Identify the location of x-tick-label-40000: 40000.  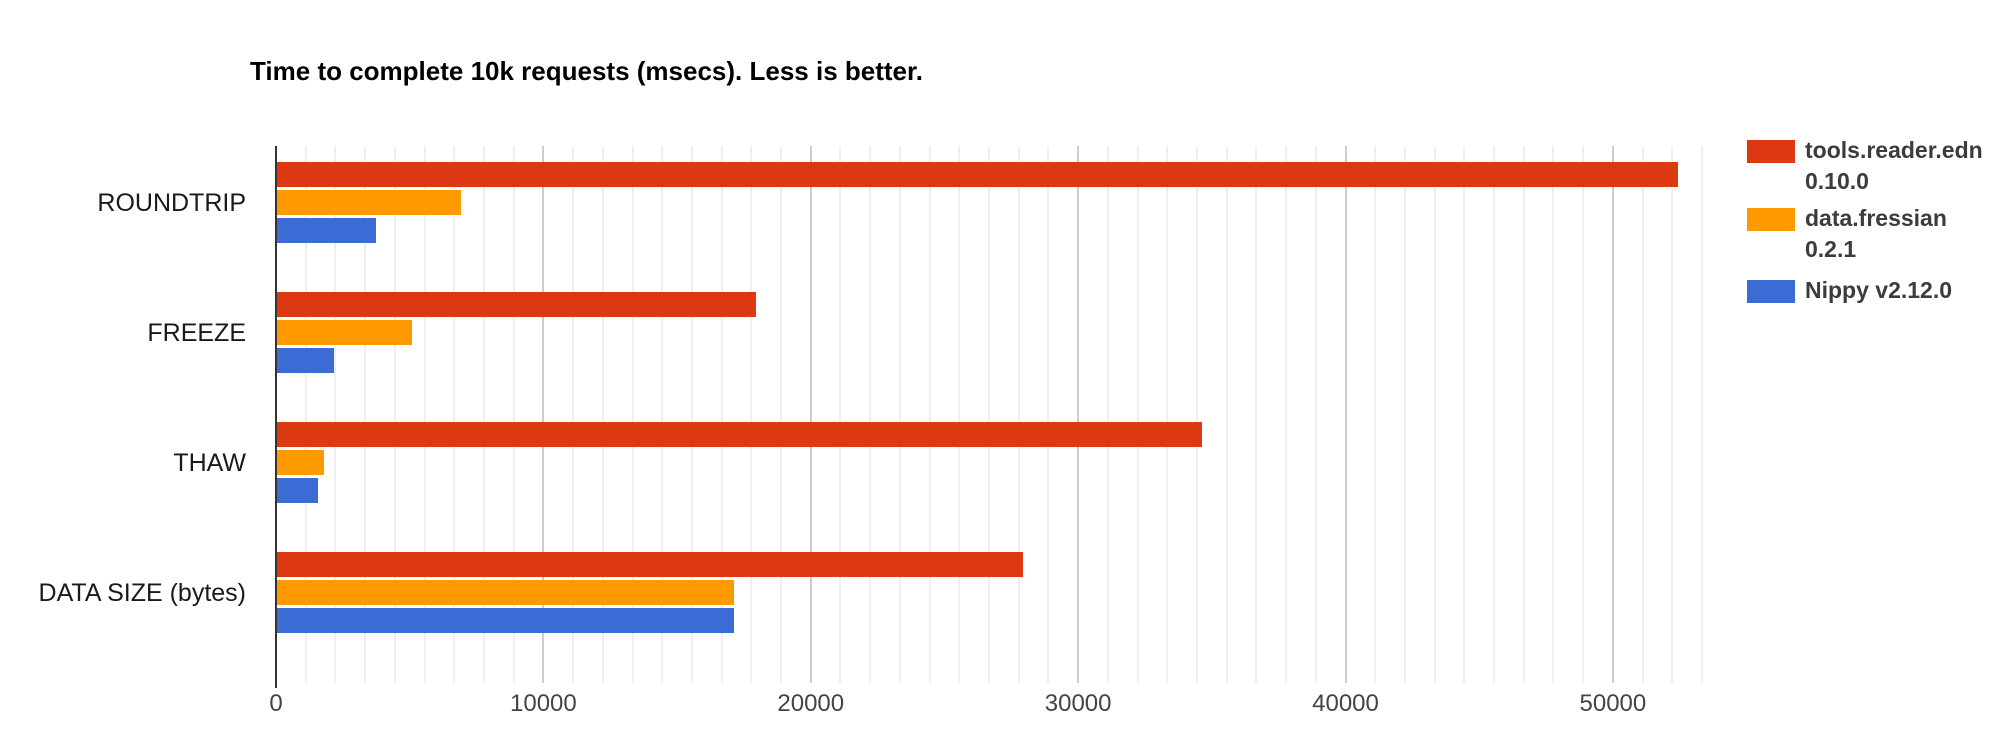
(1345, 703).